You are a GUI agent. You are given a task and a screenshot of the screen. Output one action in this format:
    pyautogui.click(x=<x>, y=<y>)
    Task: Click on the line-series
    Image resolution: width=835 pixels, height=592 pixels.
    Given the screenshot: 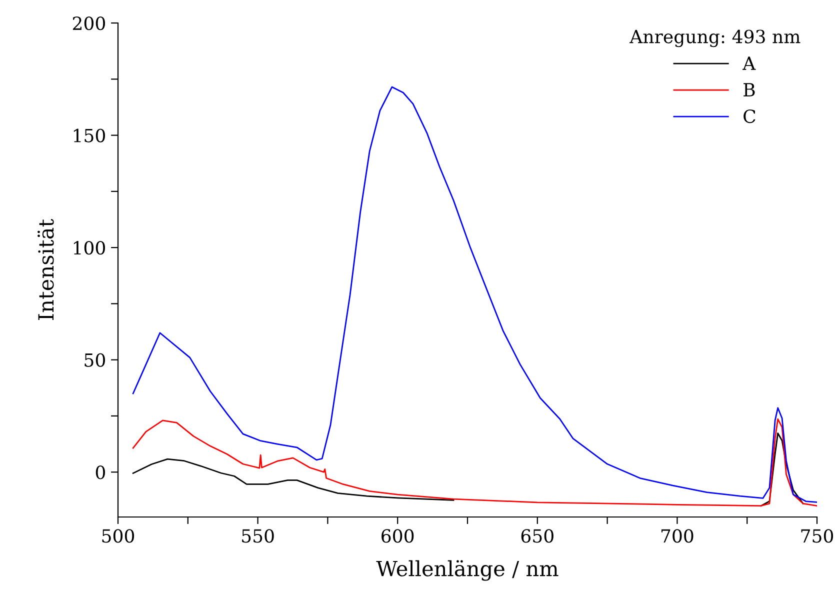 What is the action you would take?
    pyautogui.click(x=474, y=462)
    